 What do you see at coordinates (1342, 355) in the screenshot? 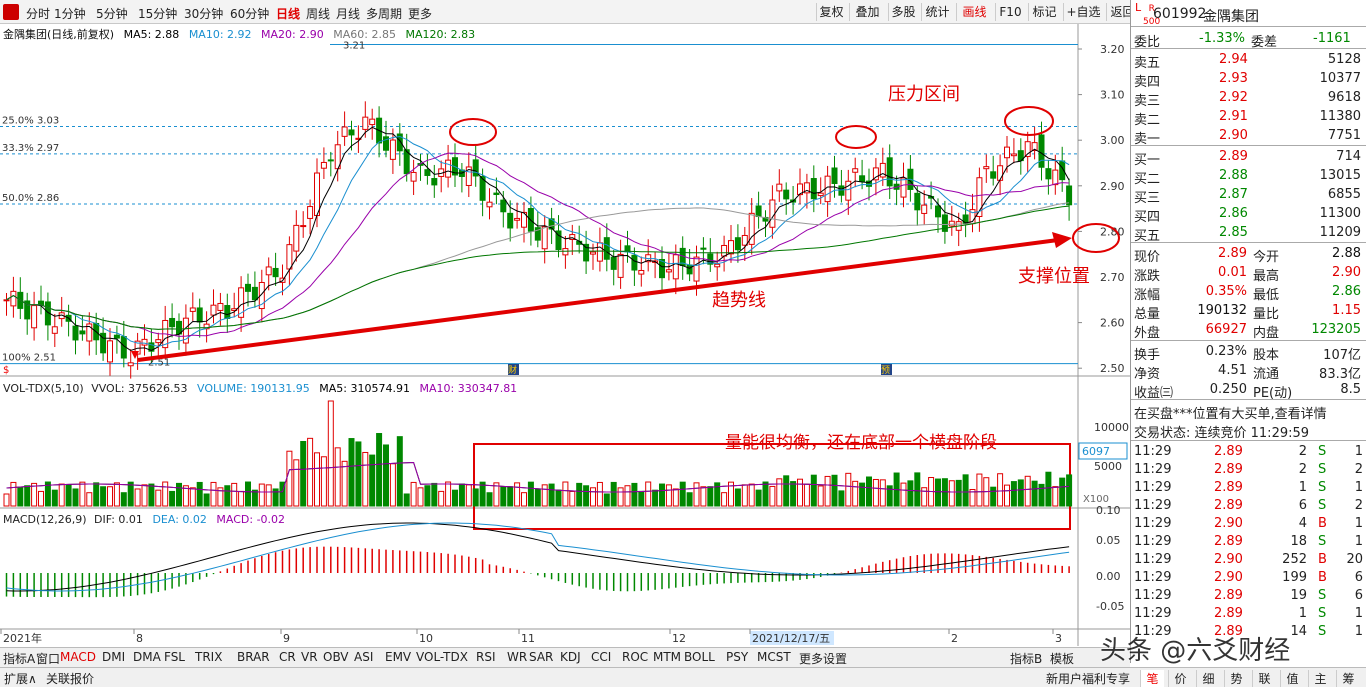
I see `fund-value2: 107亿` at bounding box center [1342, 355].